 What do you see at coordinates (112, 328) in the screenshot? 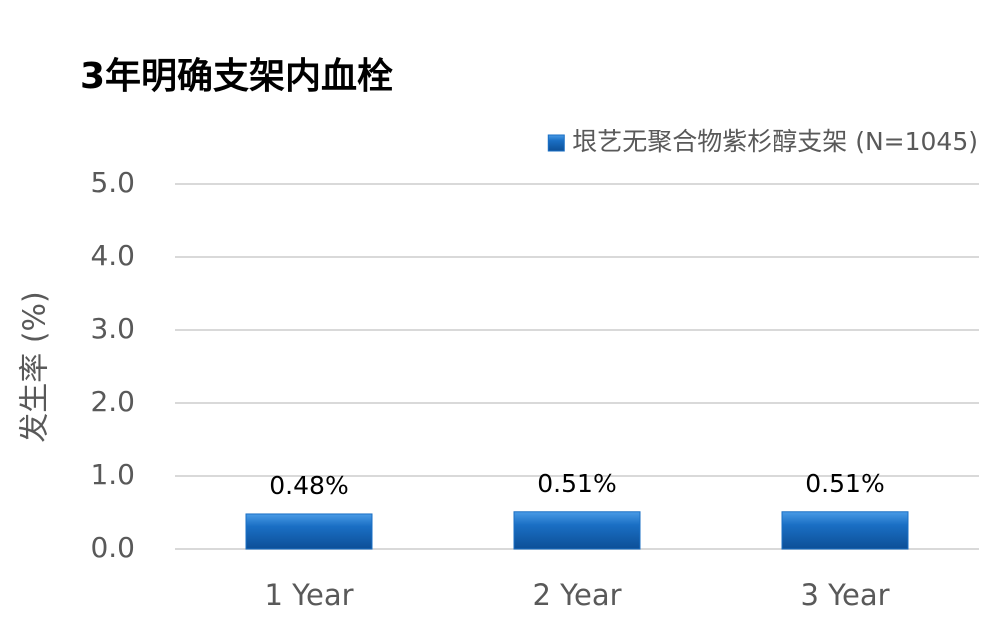
I see `y-tick-label: 3.0` at bounding box center [112, 328].